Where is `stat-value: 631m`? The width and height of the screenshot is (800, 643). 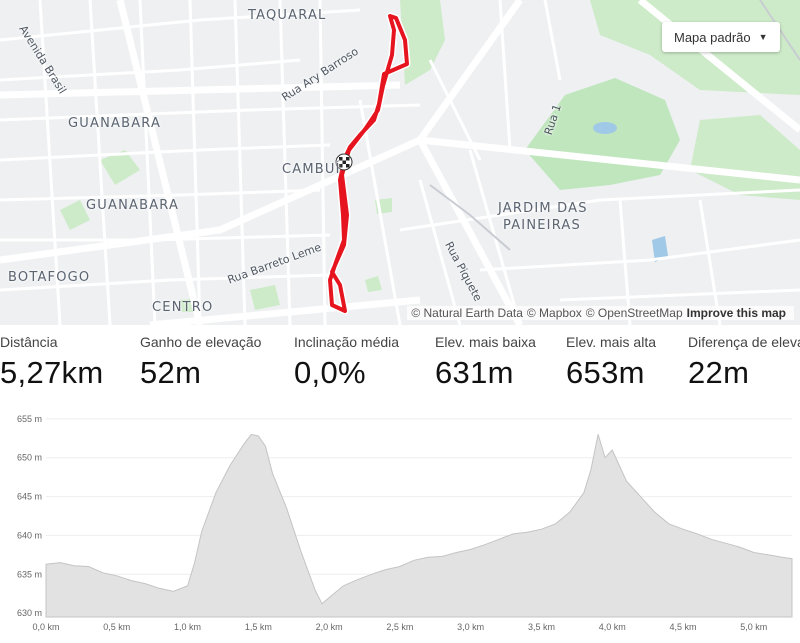
stat-value: 631m is located at coordinates (474, 372).